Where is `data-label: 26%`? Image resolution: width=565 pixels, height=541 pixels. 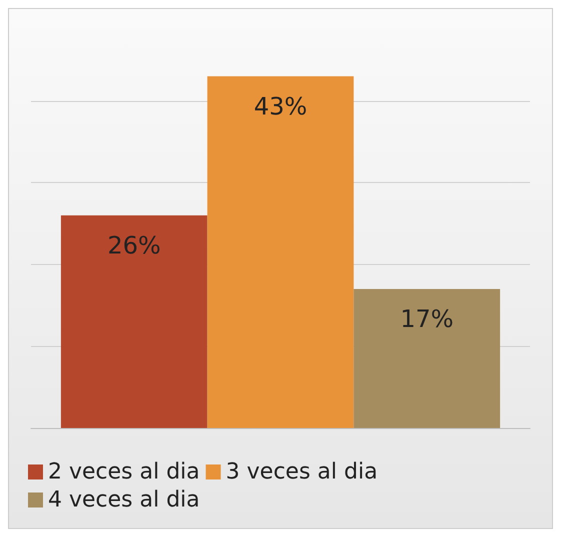
data-label: 26% is located at coordinates (134, 245).